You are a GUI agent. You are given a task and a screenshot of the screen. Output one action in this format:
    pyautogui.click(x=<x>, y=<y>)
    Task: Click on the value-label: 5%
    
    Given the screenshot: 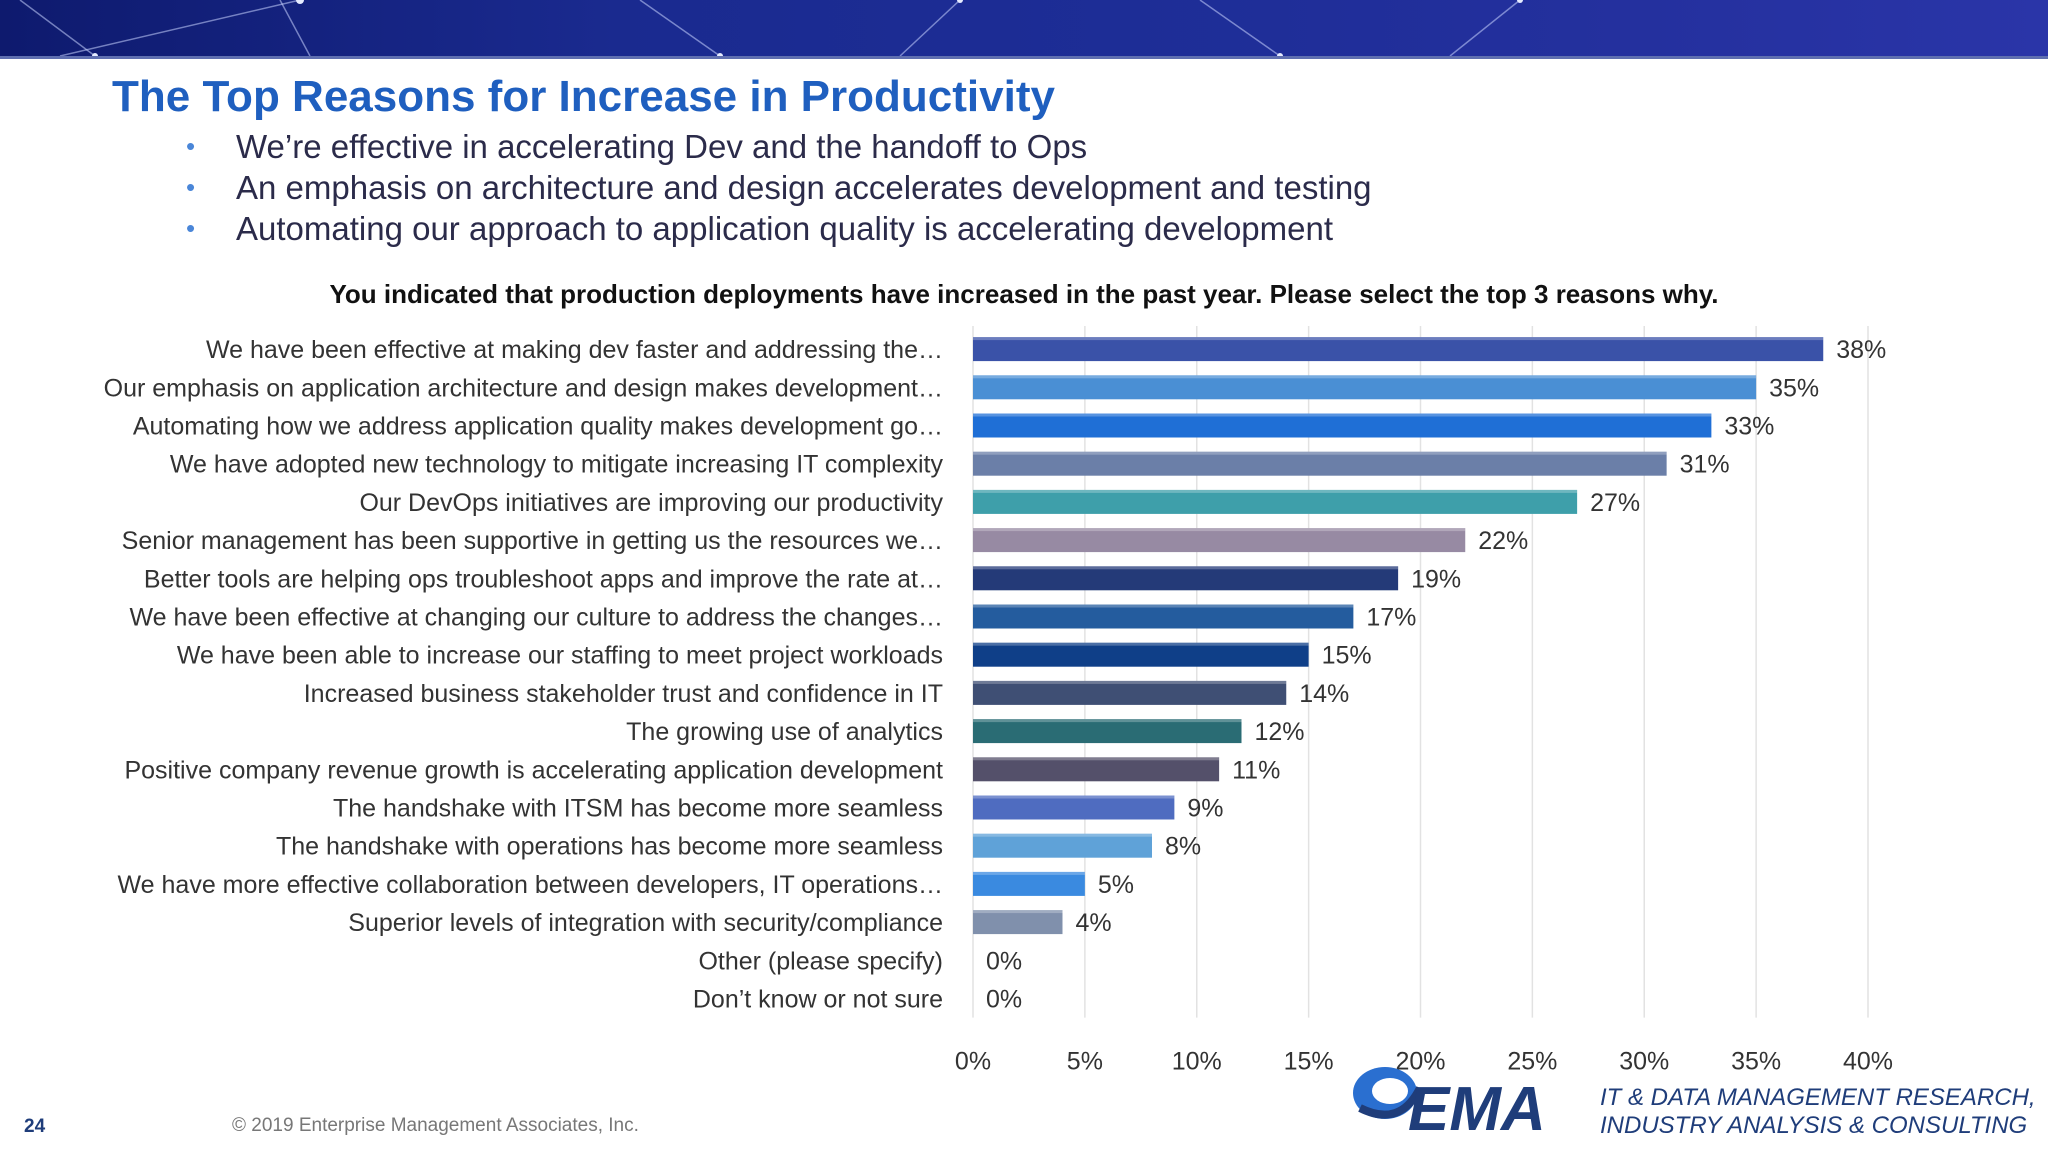 What is the action you would take?
    pyautogui.click(x=1116, y=885)
    